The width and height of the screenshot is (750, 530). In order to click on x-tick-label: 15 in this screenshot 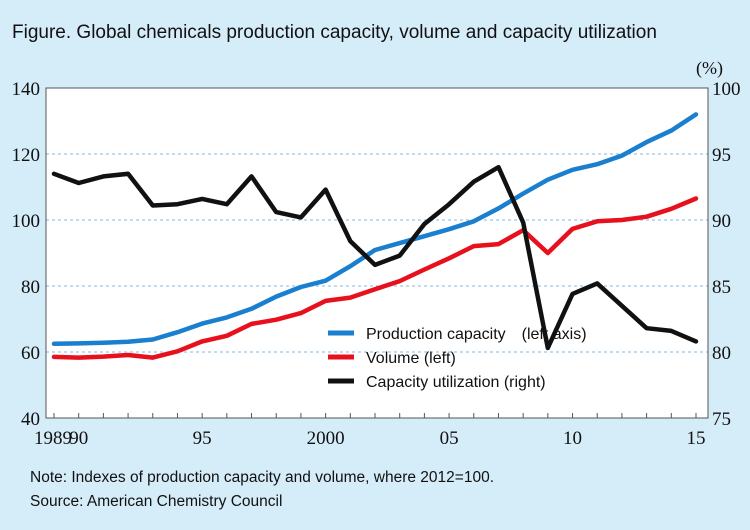, I will do `click(696, 438)`.